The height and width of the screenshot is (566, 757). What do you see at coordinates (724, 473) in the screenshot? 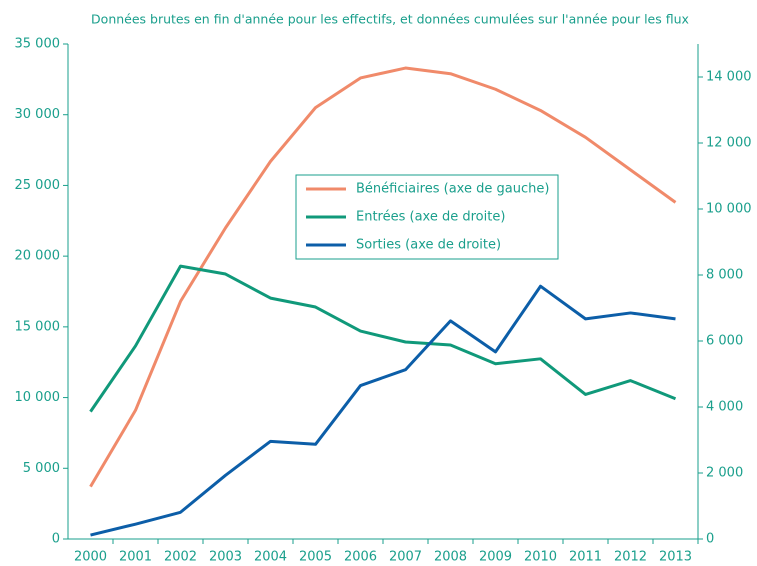
I see `y2-tick-label: 2 000` at bounding box center [724, 473].